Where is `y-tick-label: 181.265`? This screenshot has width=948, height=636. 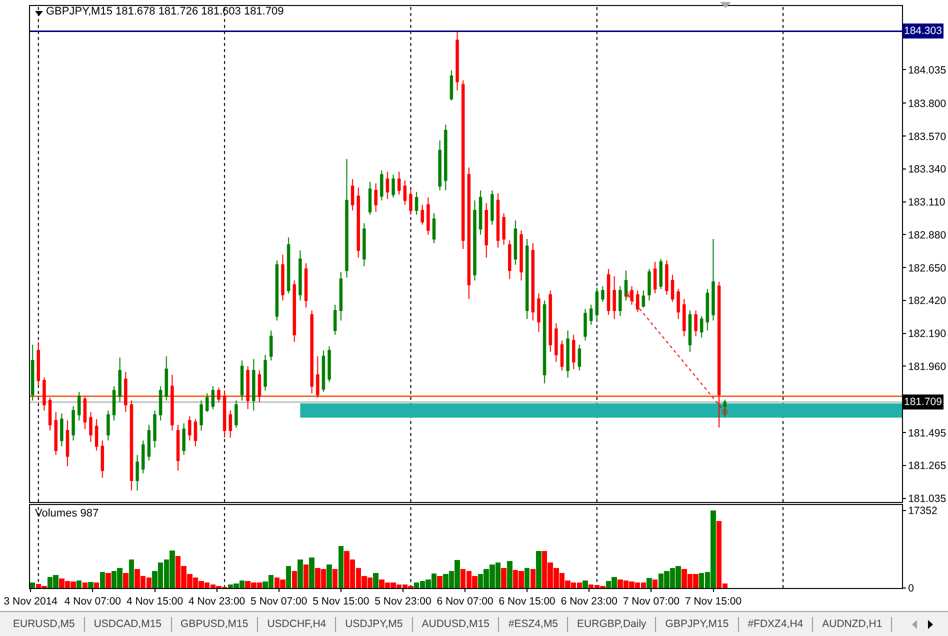 y-tick-label: 181.265 is located at coordinates (927, 466).